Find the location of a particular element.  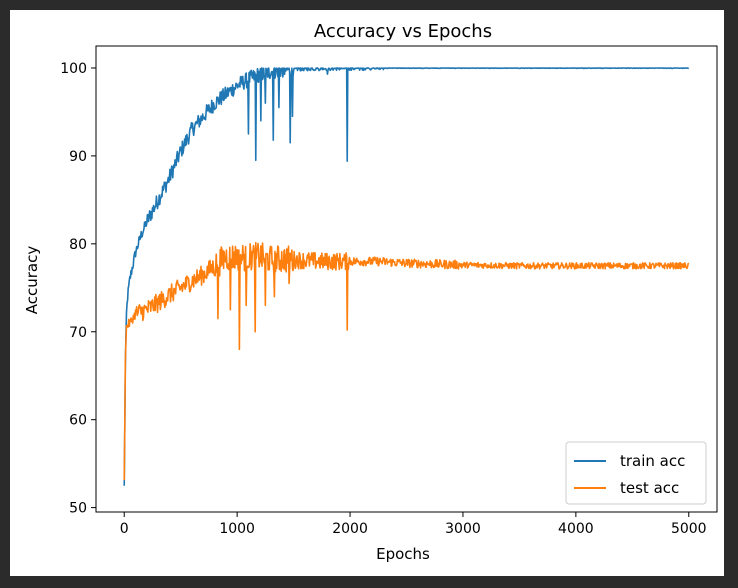

y-tick-label: 80 is located at coordinates (78, 245).